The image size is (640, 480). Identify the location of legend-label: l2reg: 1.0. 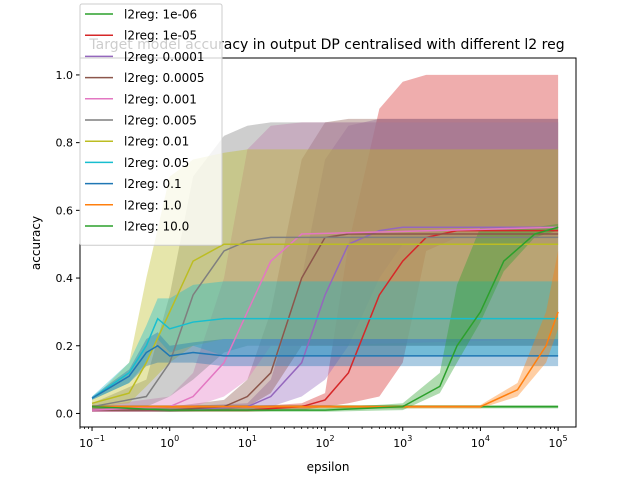
(153, 205).